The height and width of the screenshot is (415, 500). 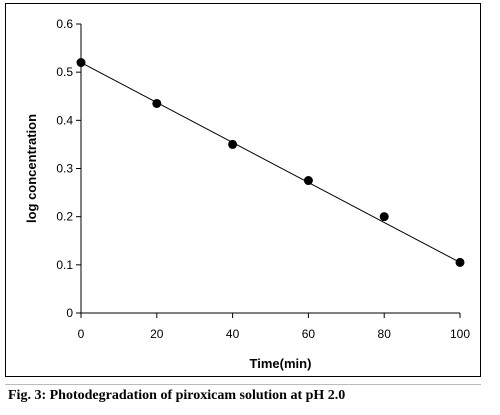 I want to click on x-tick-label: 60, so click(x=309, y=334).